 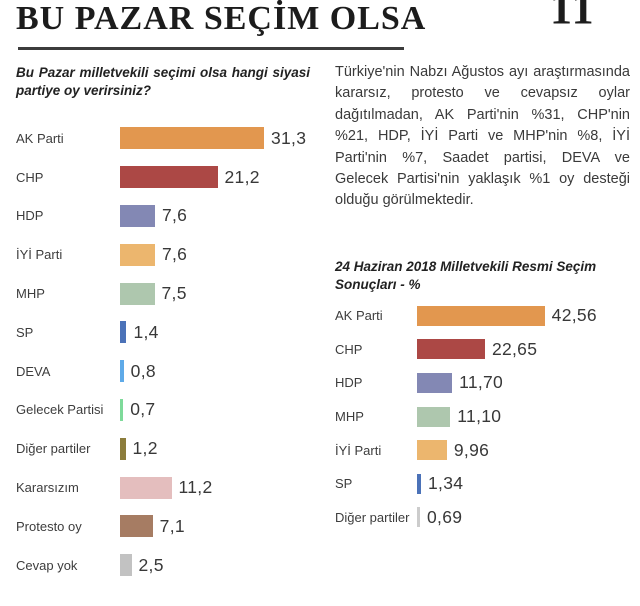 I want to click on chart-row: Kararsızım 11,2, so click(x=171, y=487).